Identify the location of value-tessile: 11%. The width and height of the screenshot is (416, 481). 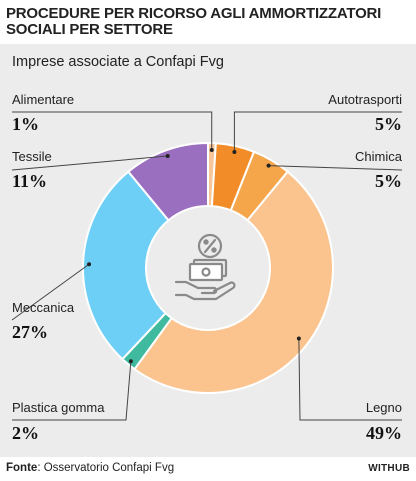
(30, 181).